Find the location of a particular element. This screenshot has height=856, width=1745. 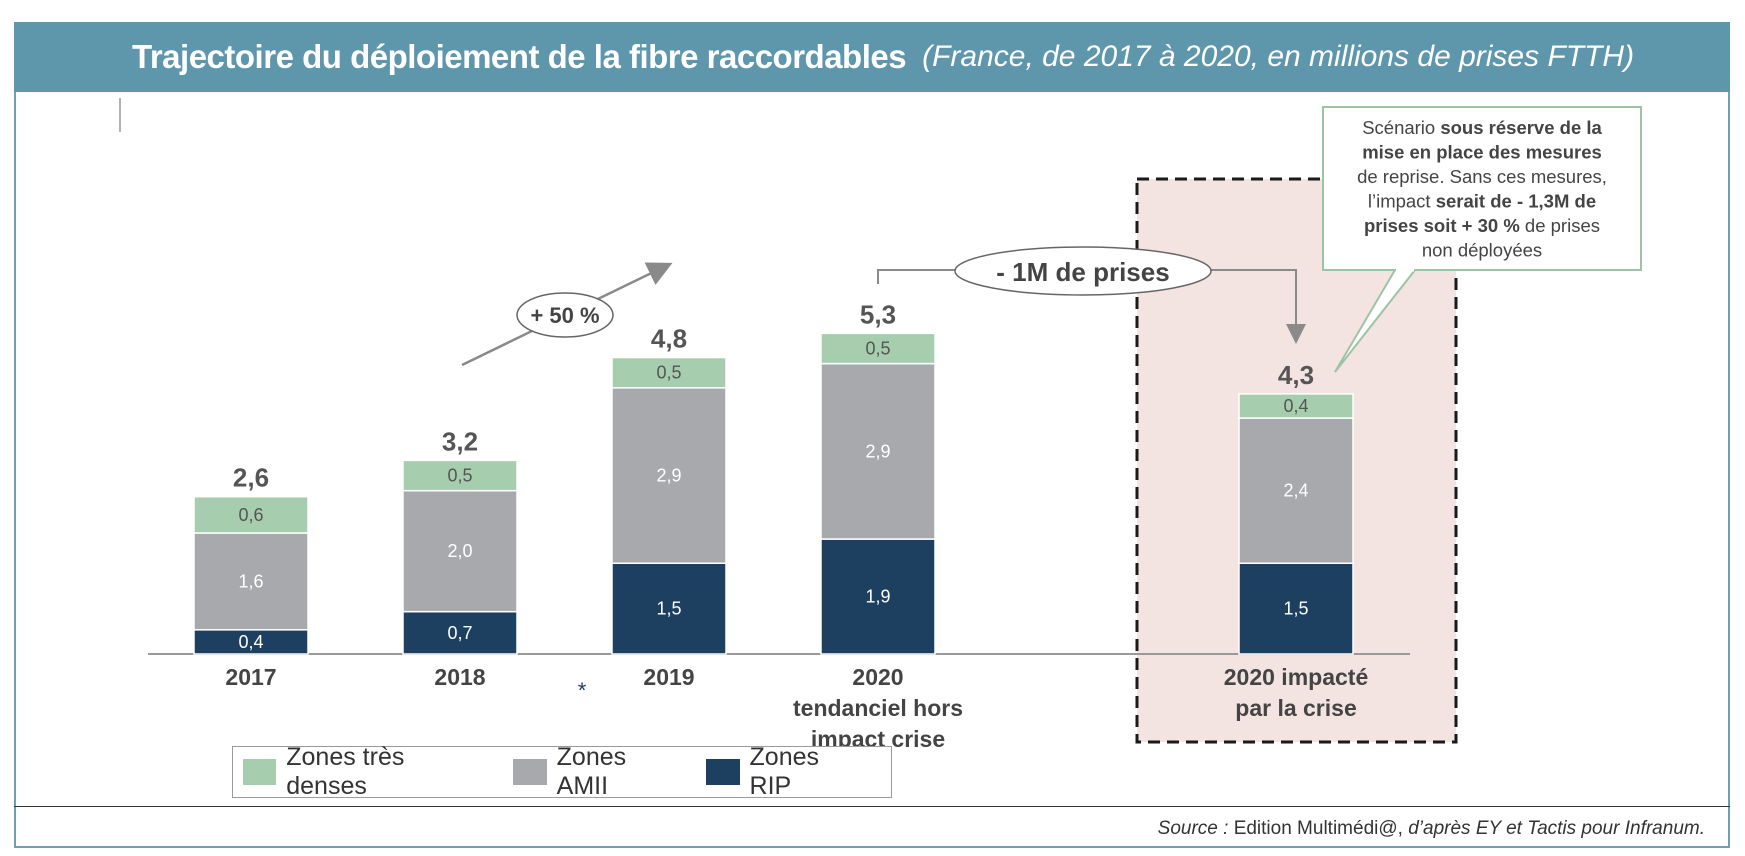

growth-label: + 50 % is located at coordinates (564, 315).